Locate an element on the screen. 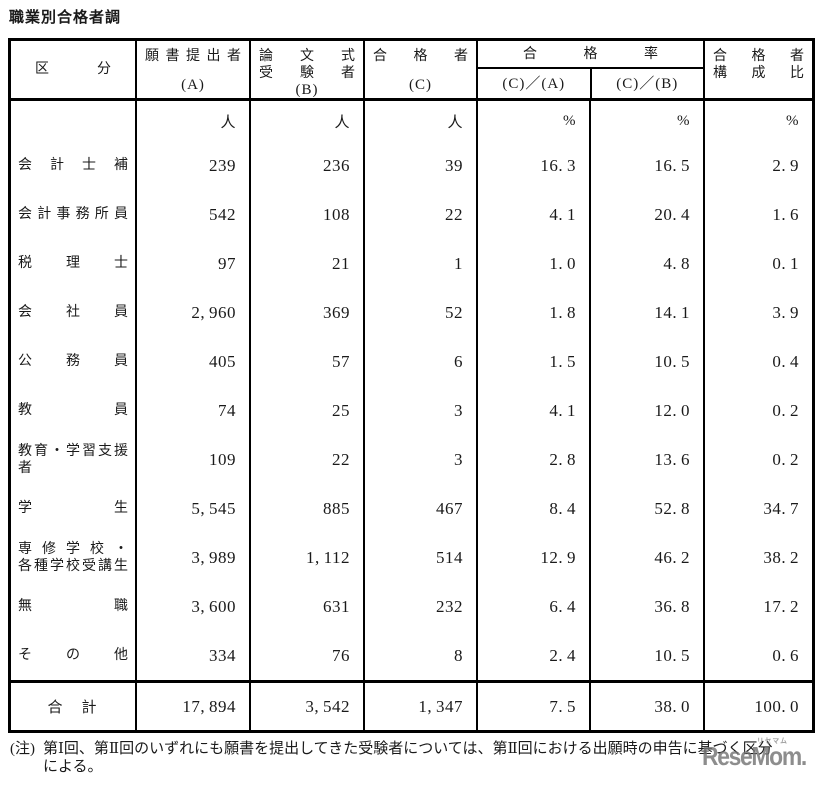 The image size is (821, 785). row-label: 会計事務所員 is located at coordinates (74, 214).